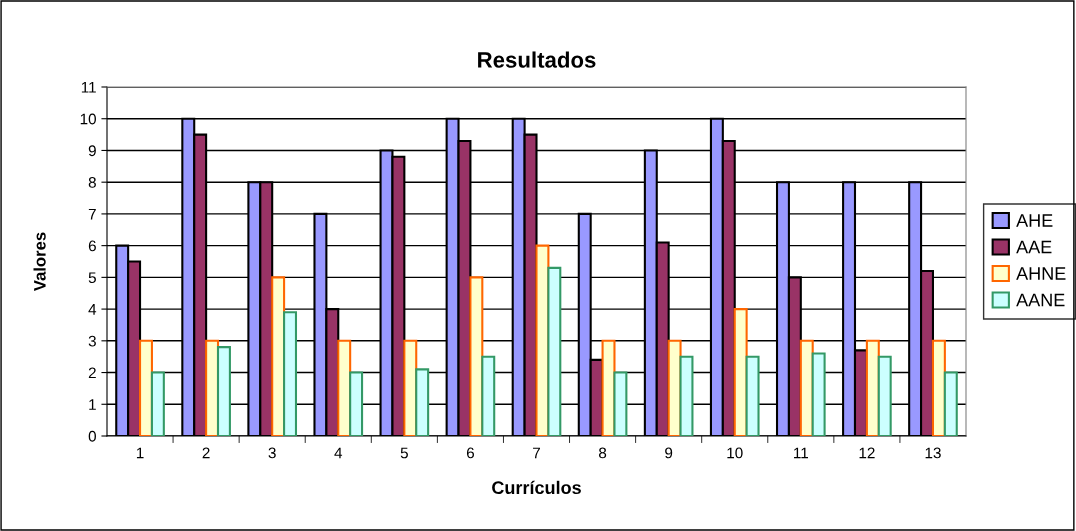 Image resolution: width=1076 pixels, height=531 pixels. I want to click on x-axis-title: Currículos, so click(536, 487).